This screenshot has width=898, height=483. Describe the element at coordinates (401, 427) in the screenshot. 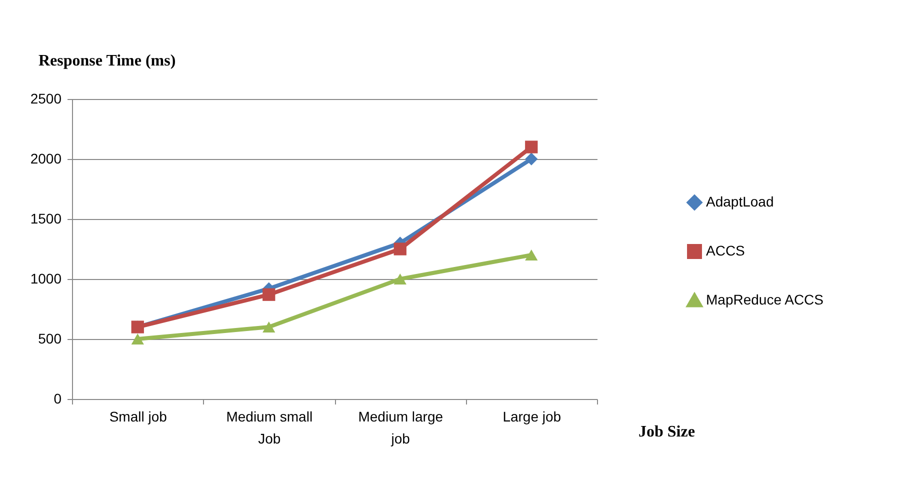

I see `x-tick-label: Medium large job` at that location.